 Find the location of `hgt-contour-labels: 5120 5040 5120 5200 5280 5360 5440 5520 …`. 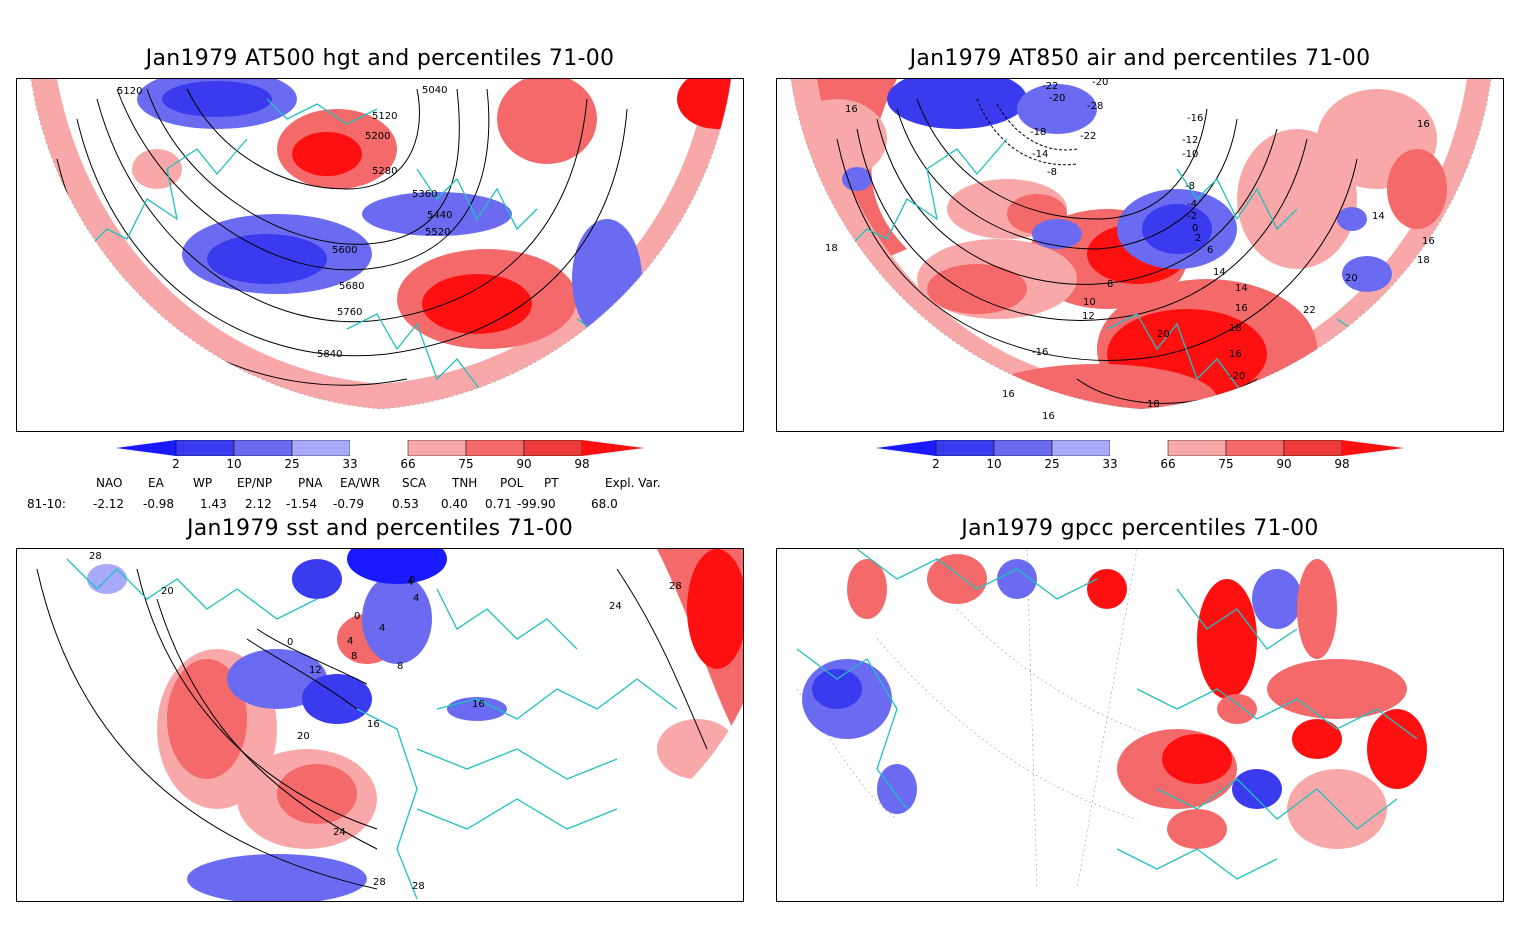

hgt-contour-labels: 5120 5040 5120 5200 5280 5360 5440 5520 … is located at coordinates (284, 222).